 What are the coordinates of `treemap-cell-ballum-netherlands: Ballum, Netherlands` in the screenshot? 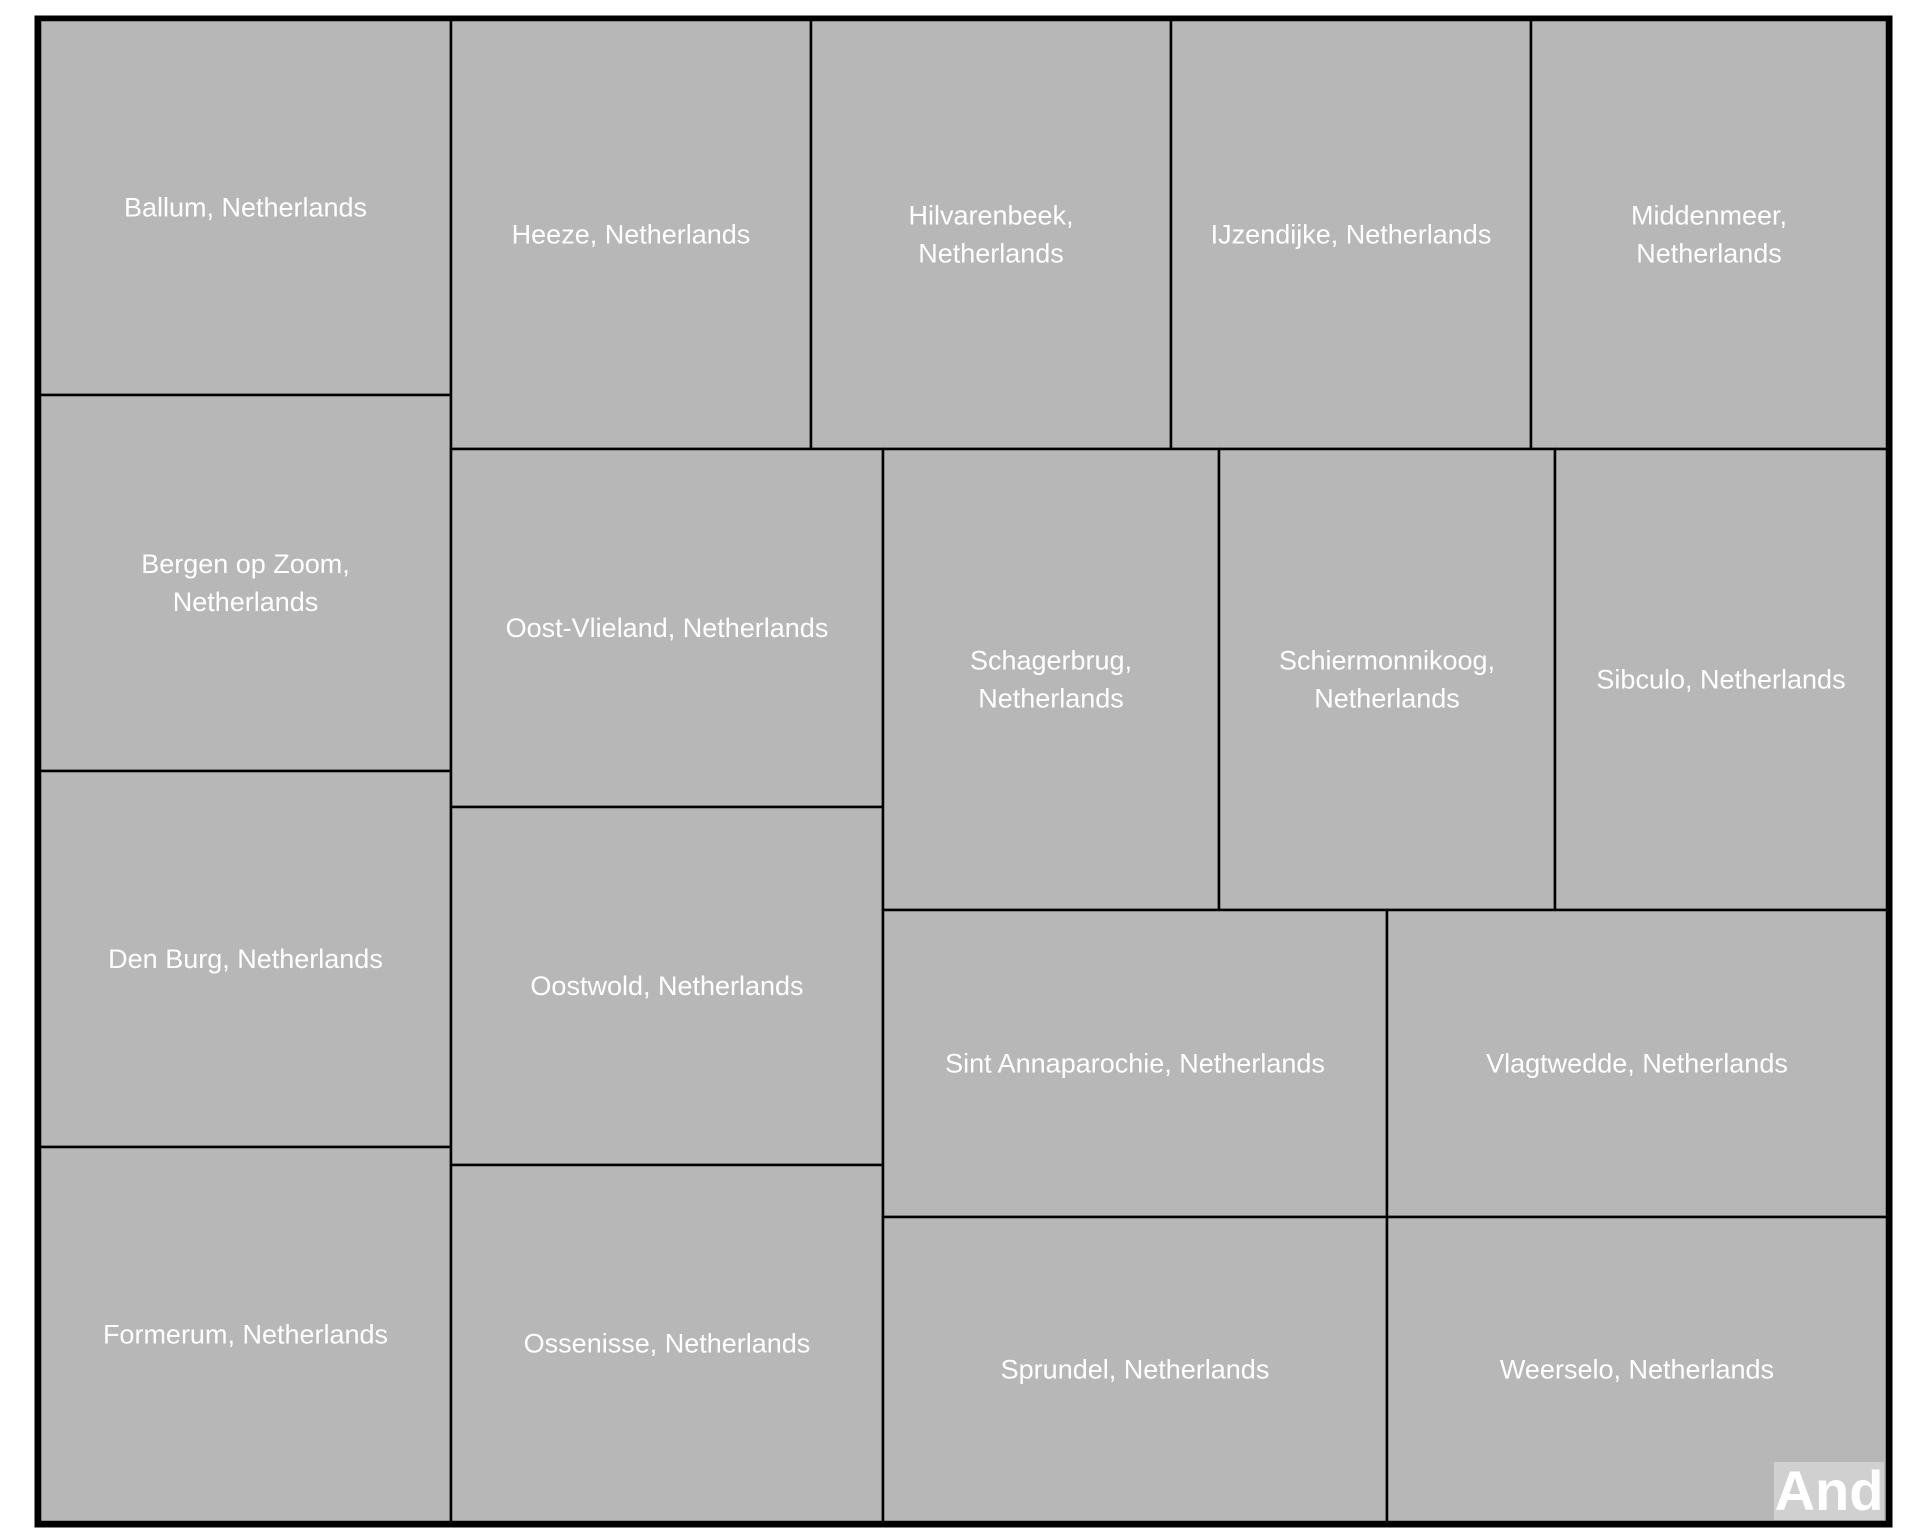 It's located at (245, 207).